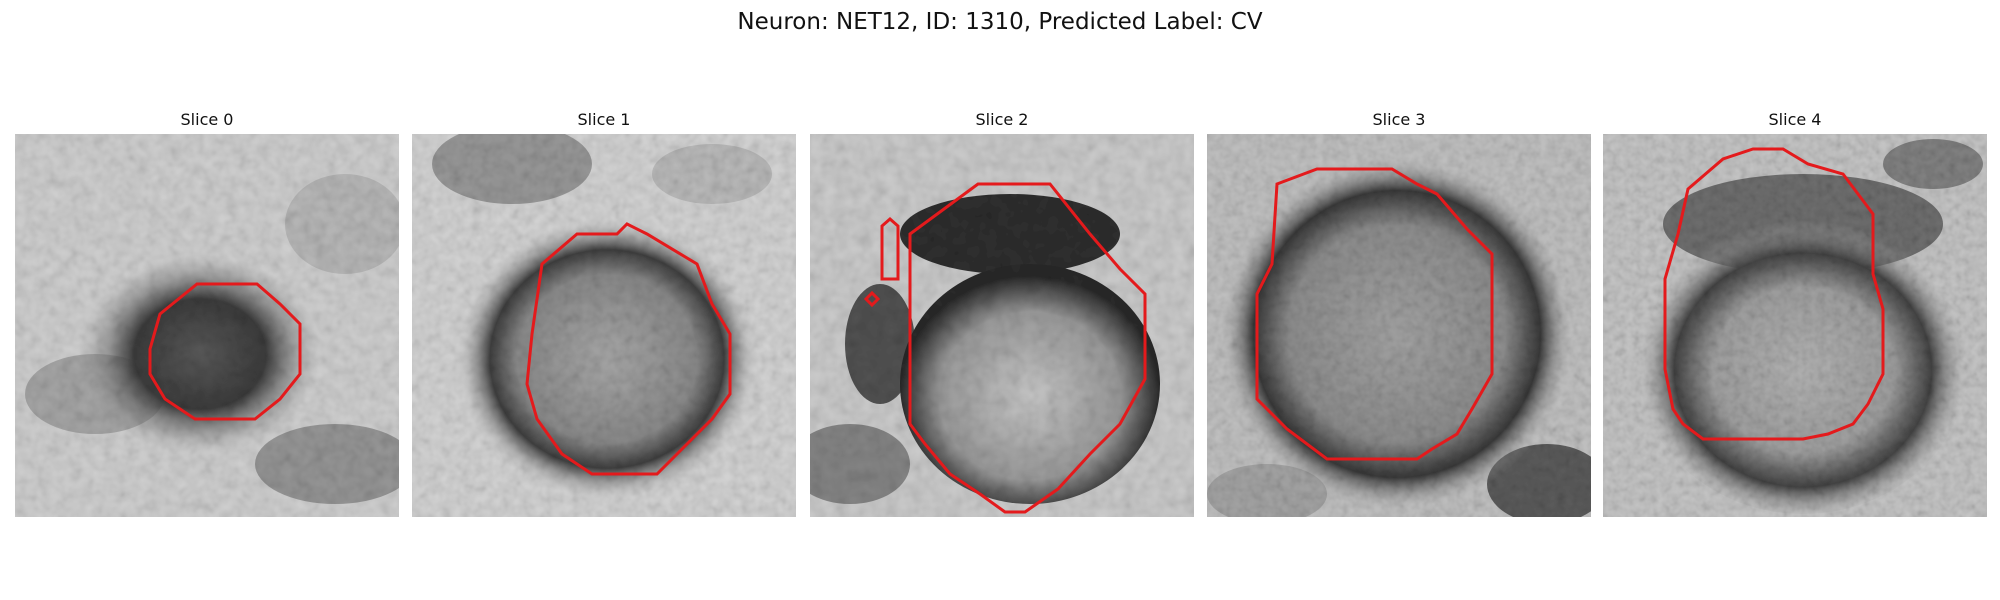 This screenshot has width=2000, height=600. Describe the element at coordinates (207, 119) in the screenshot. I see `slice-title-0: Slice 0` at that location.